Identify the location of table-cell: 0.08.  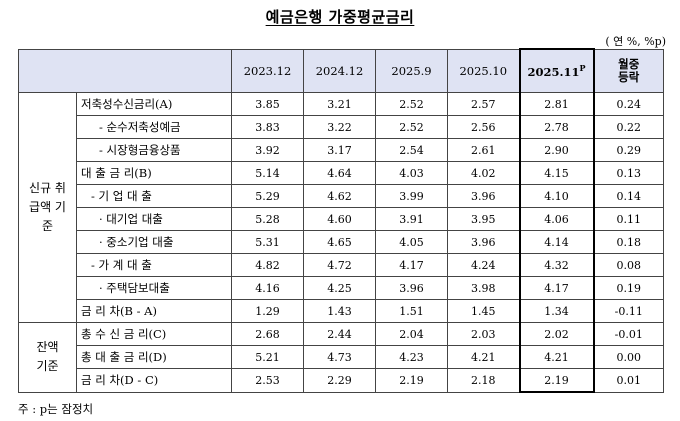
(628, 265).